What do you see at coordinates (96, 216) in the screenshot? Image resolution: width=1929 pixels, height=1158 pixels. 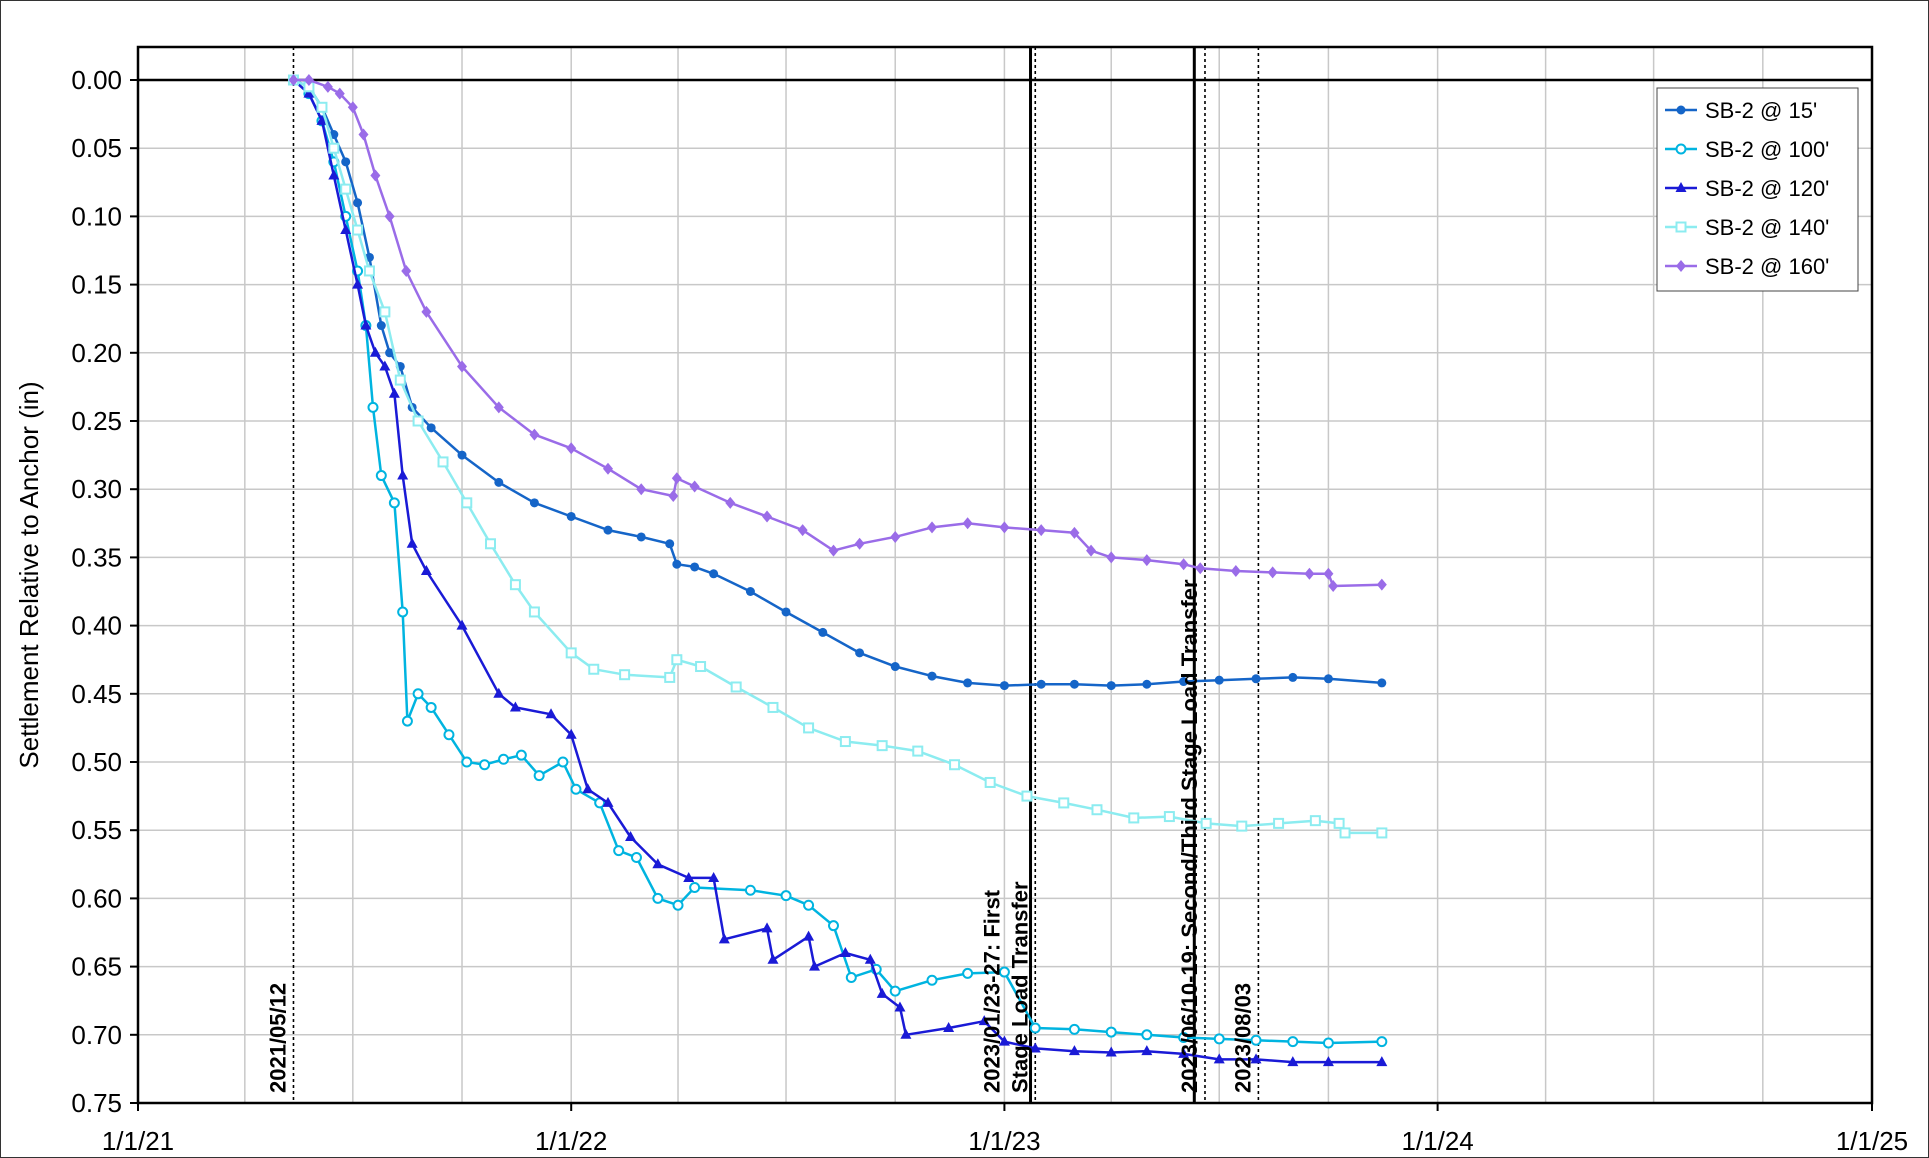 I see `y-tick-label: 0.10` at bounding box center [96, 216].